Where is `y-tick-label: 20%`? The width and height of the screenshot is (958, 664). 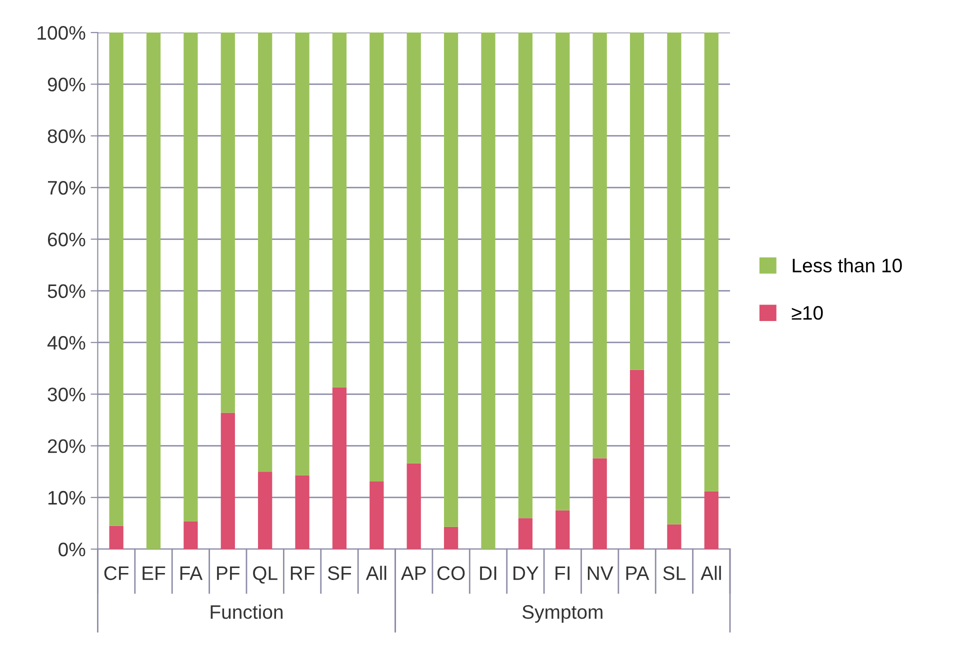 y-tick-label: 20% is located at coordinates (67, 446).